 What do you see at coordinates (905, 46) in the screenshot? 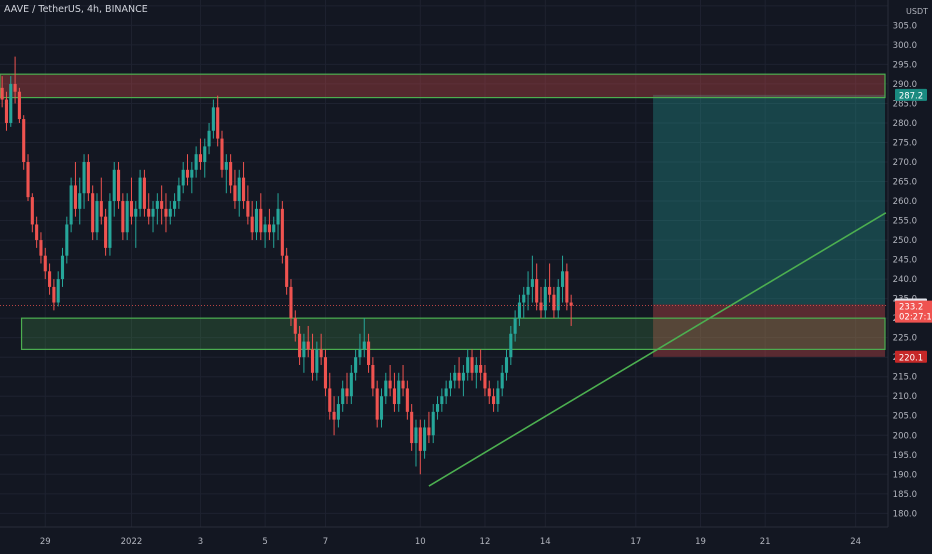
I see `price-tick-label: 300.0` at bounding box center [905, 46].